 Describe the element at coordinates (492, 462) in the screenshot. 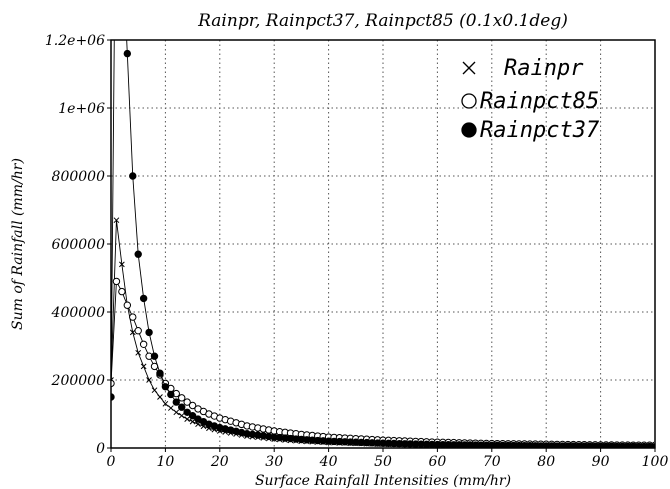

I see `x-tick-label: 70` at that location.